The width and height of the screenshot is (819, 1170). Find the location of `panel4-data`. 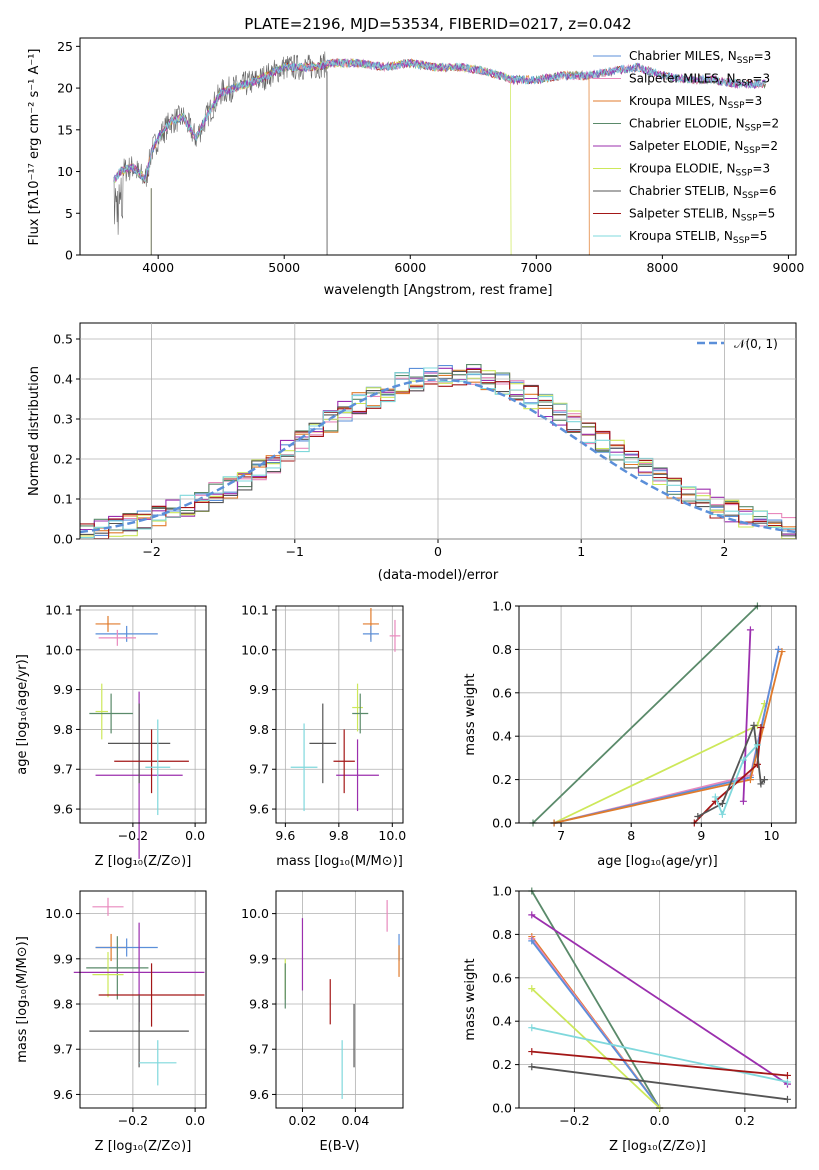

panel4-data is located at coordinates (657, 714).